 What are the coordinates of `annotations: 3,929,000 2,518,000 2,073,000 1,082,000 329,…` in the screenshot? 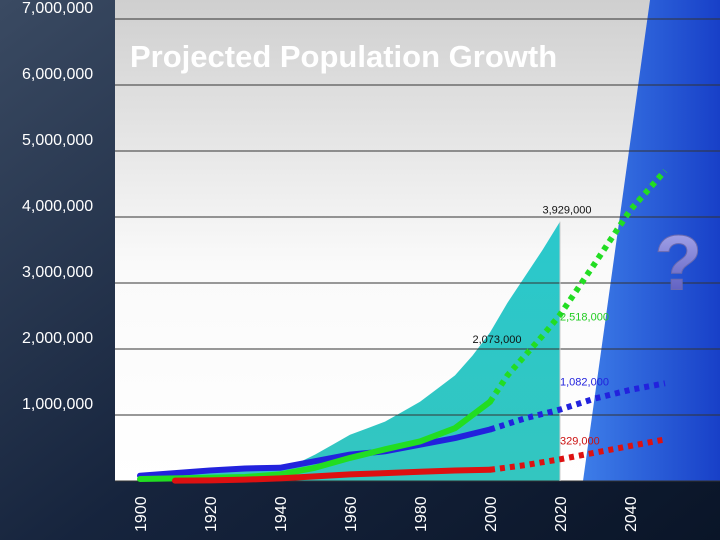 It's located at (541, 326).